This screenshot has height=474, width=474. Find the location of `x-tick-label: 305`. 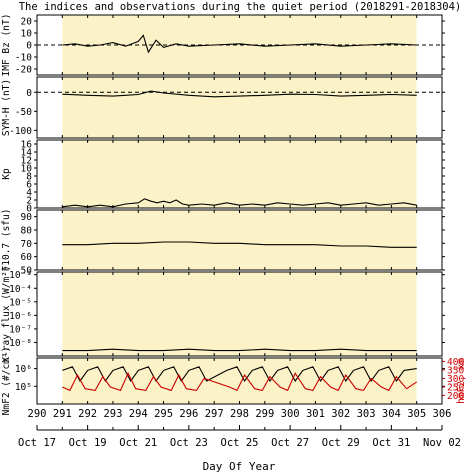

x-tick-label: 305 is located at coordinates (416, 414).